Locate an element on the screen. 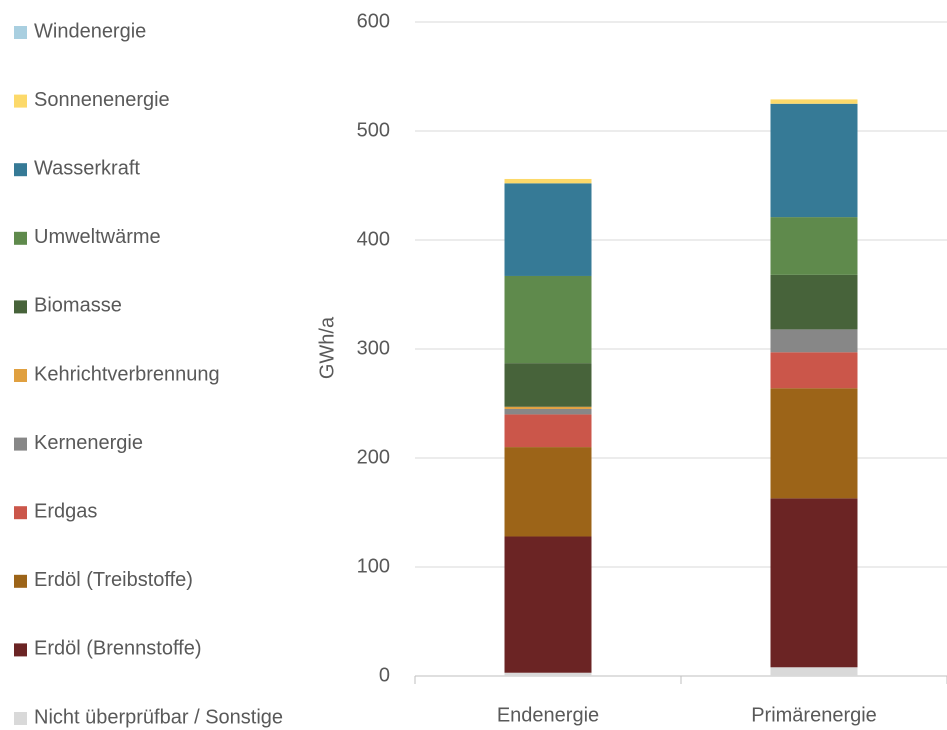  legend-label: Kehrichtverbrennung is located at coordinates (127, 374).